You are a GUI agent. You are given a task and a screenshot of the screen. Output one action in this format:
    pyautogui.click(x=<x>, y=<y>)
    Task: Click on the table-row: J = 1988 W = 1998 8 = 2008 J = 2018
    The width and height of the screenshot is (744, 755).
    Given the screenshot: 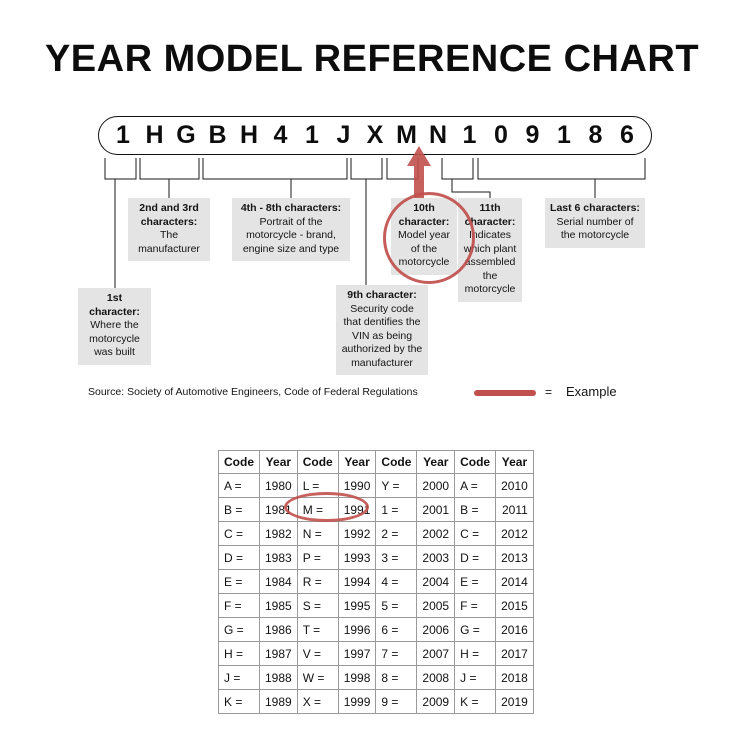 What is the action you would take?
    pyautogui.click(x=376, y=677)
    